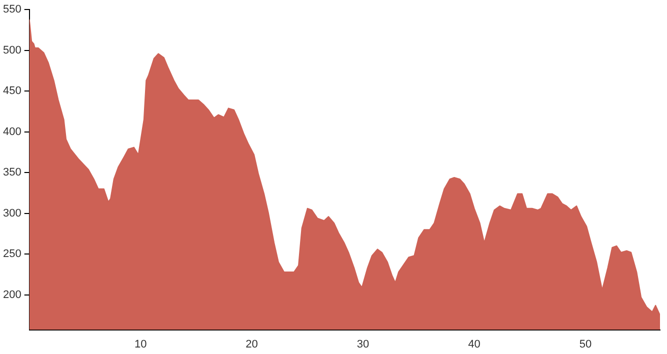 The height and width of the screenshot is (354, 667). Describe the element at coordinates (474, 344) in the screenshot. I see `x-tick-label: 40` at that location.